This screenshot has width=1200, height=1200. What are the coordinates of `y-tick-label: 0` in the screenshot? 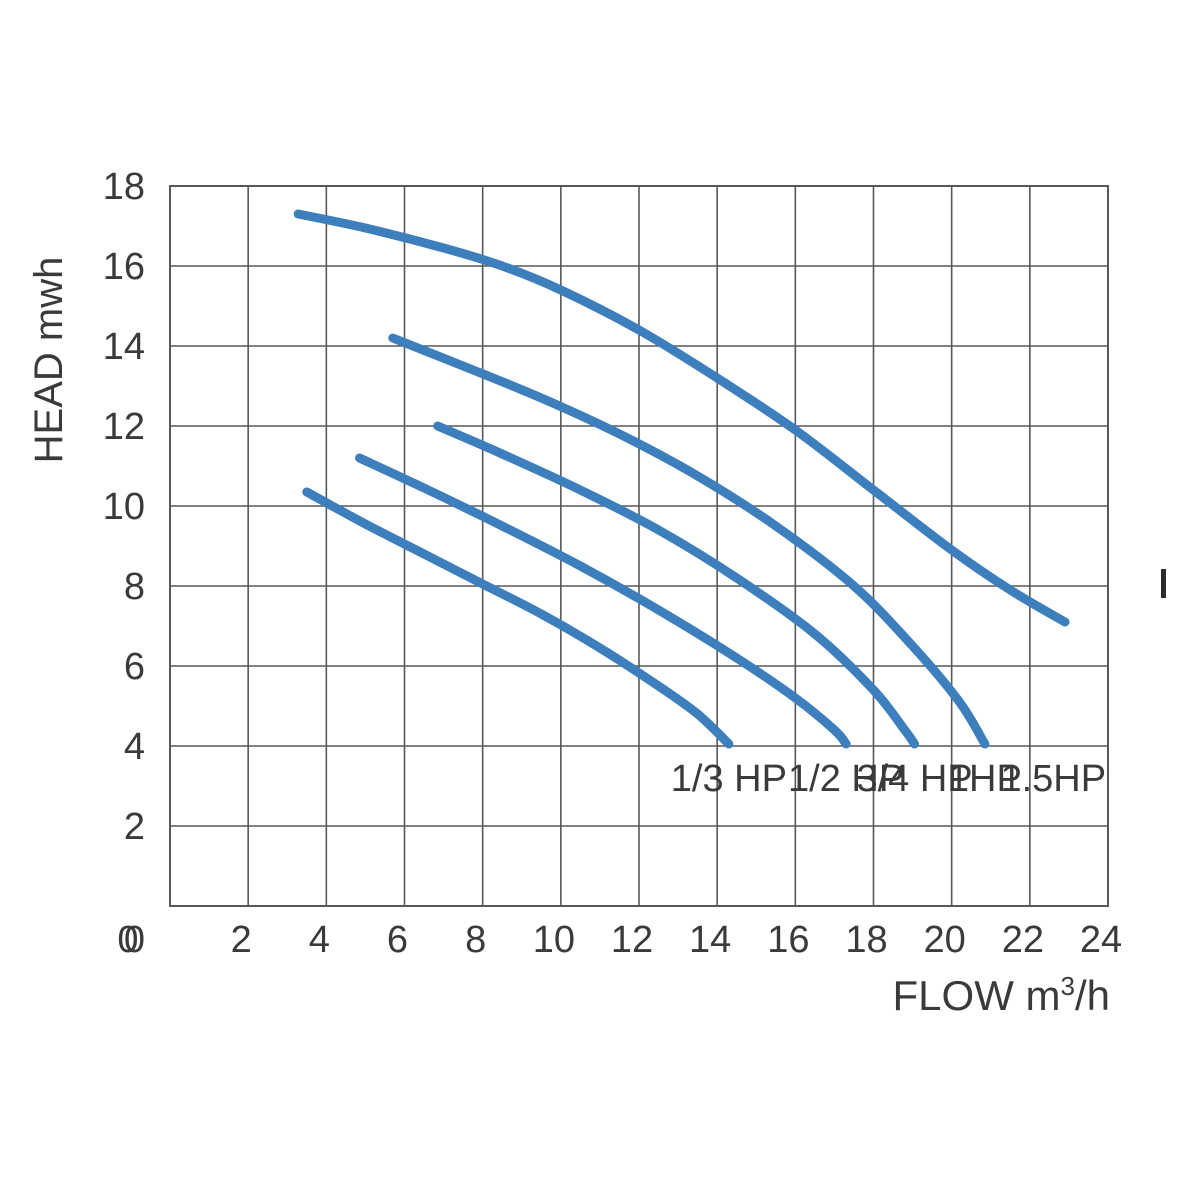 It's located at (134, 940).